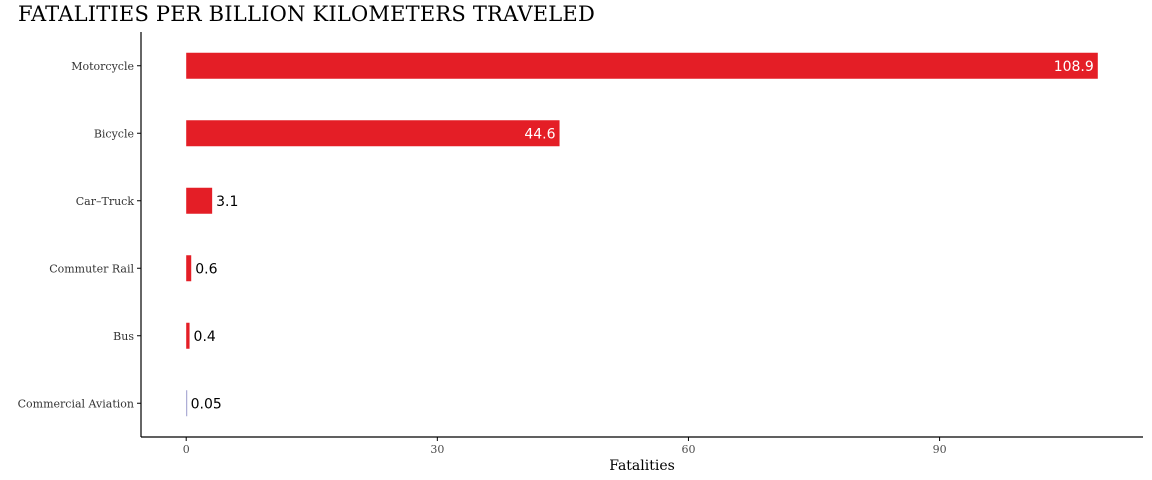  Describe the element at coordinates (227, 202) in the screenshot. I see `data-label-car-truck: 3.1` at that location.